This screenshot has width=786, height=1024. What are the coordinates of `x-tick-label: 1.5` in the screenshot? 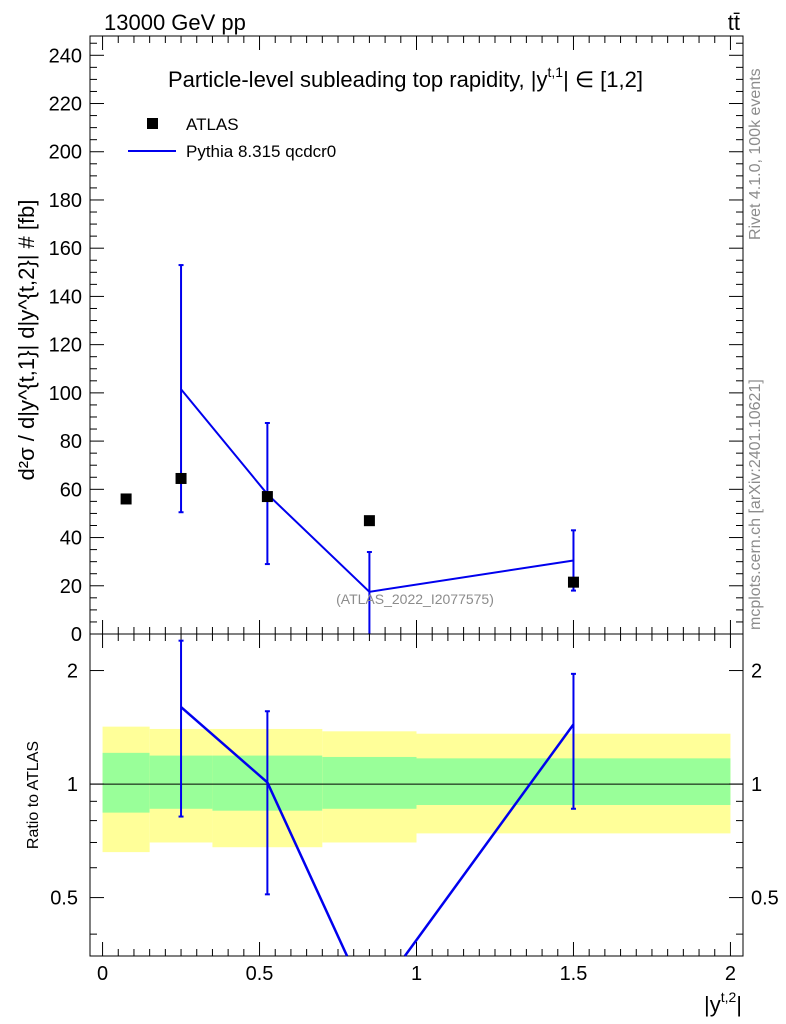 It's located at (574, 974).